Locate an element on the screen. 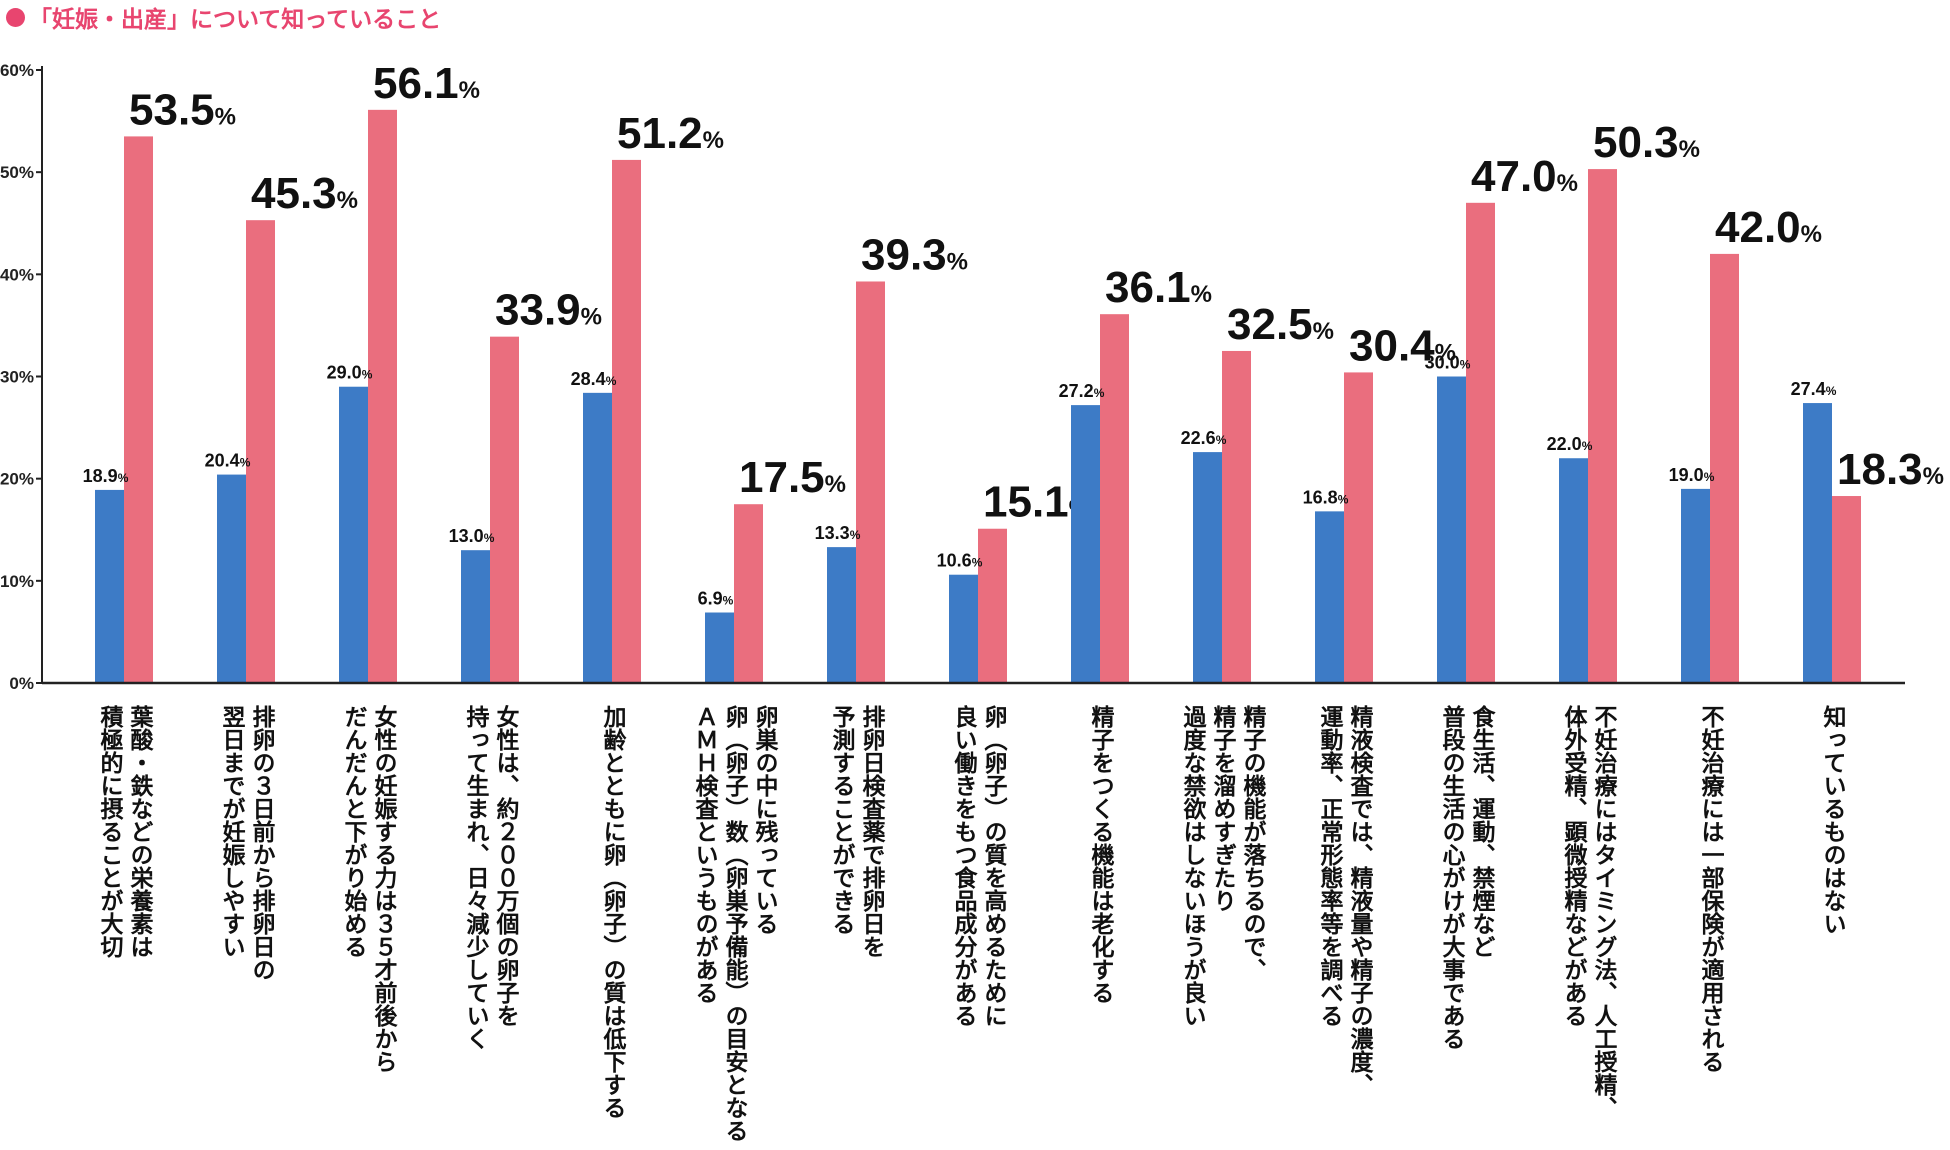 This screenshot has height=1150, width=1950. data-label-series1: 13.0% is located at coordinates (472, 536).